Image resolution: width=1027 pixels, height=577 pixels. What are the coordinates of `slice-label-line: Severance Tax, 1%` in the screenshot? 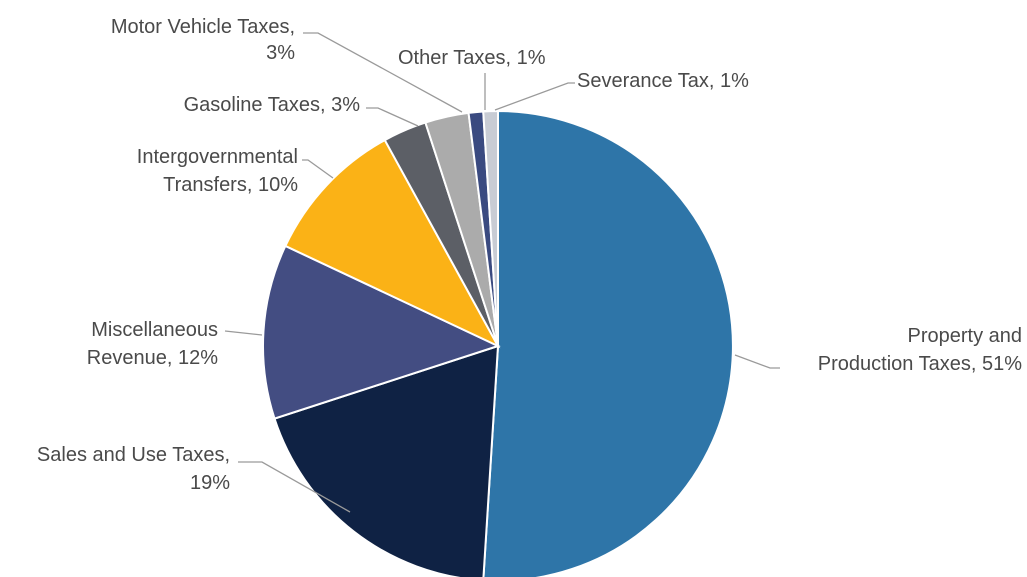 It's located at (663, 81).